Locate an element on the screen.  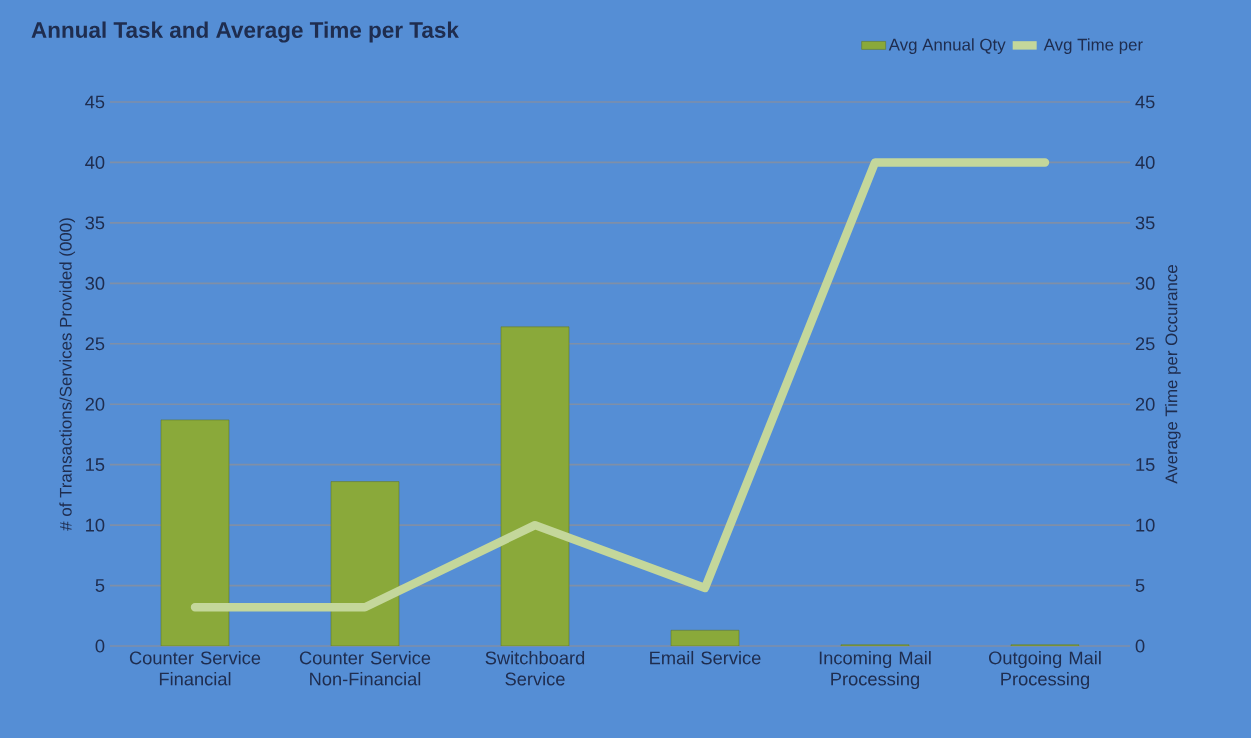
y-tick-label: 30 is located at coordinates (95, 283).